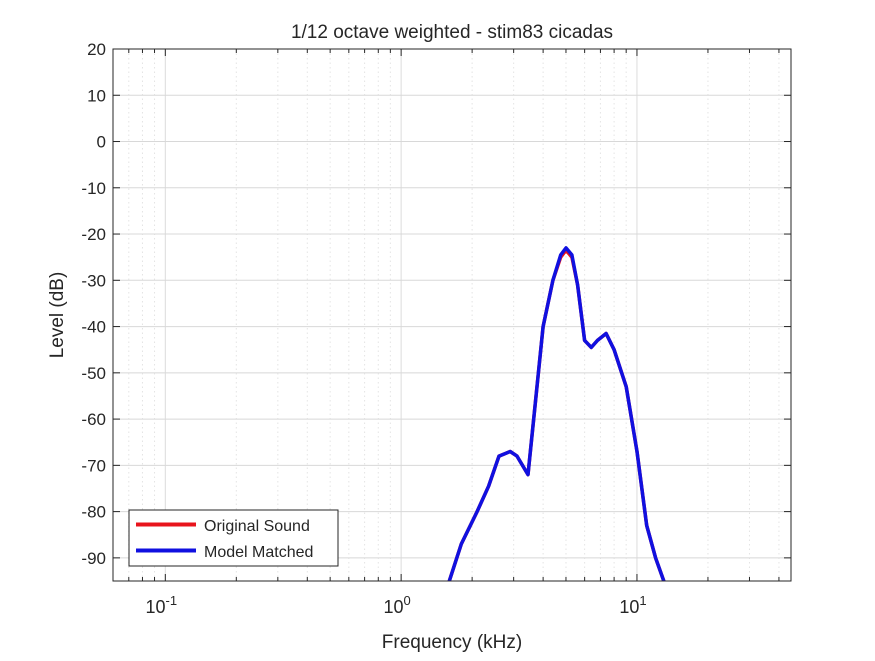 This screenshot has width=875, height=661. What do you see at coordinates (93, 280) in the screenshot?
I see `y-tick-label: -30` at bounding box center [93, 280].